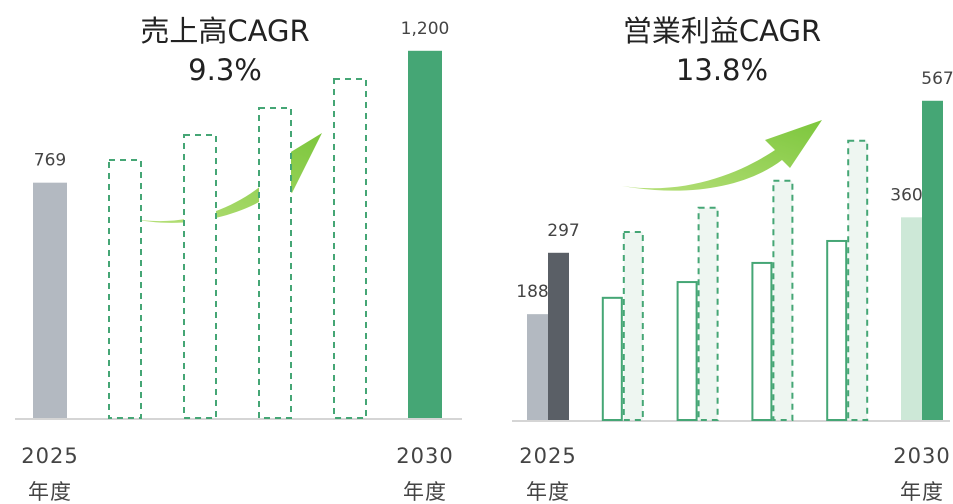  Describe the element at coordinates (425, 29) in the screenshot. I see `value-label: 1,200` at that location.